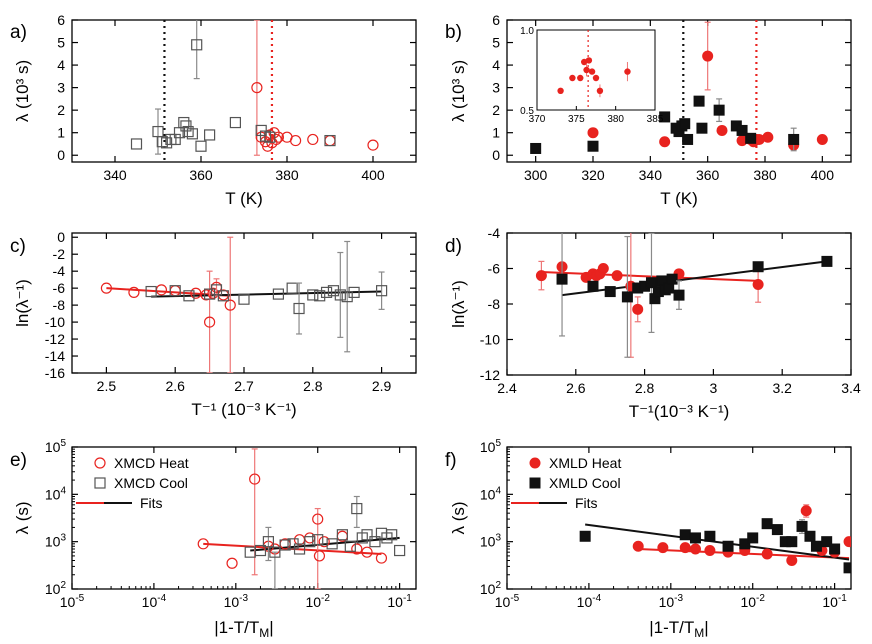 This screenshot has width=872, height=644. I want to click on panel-letter: e), so click(18, 460).